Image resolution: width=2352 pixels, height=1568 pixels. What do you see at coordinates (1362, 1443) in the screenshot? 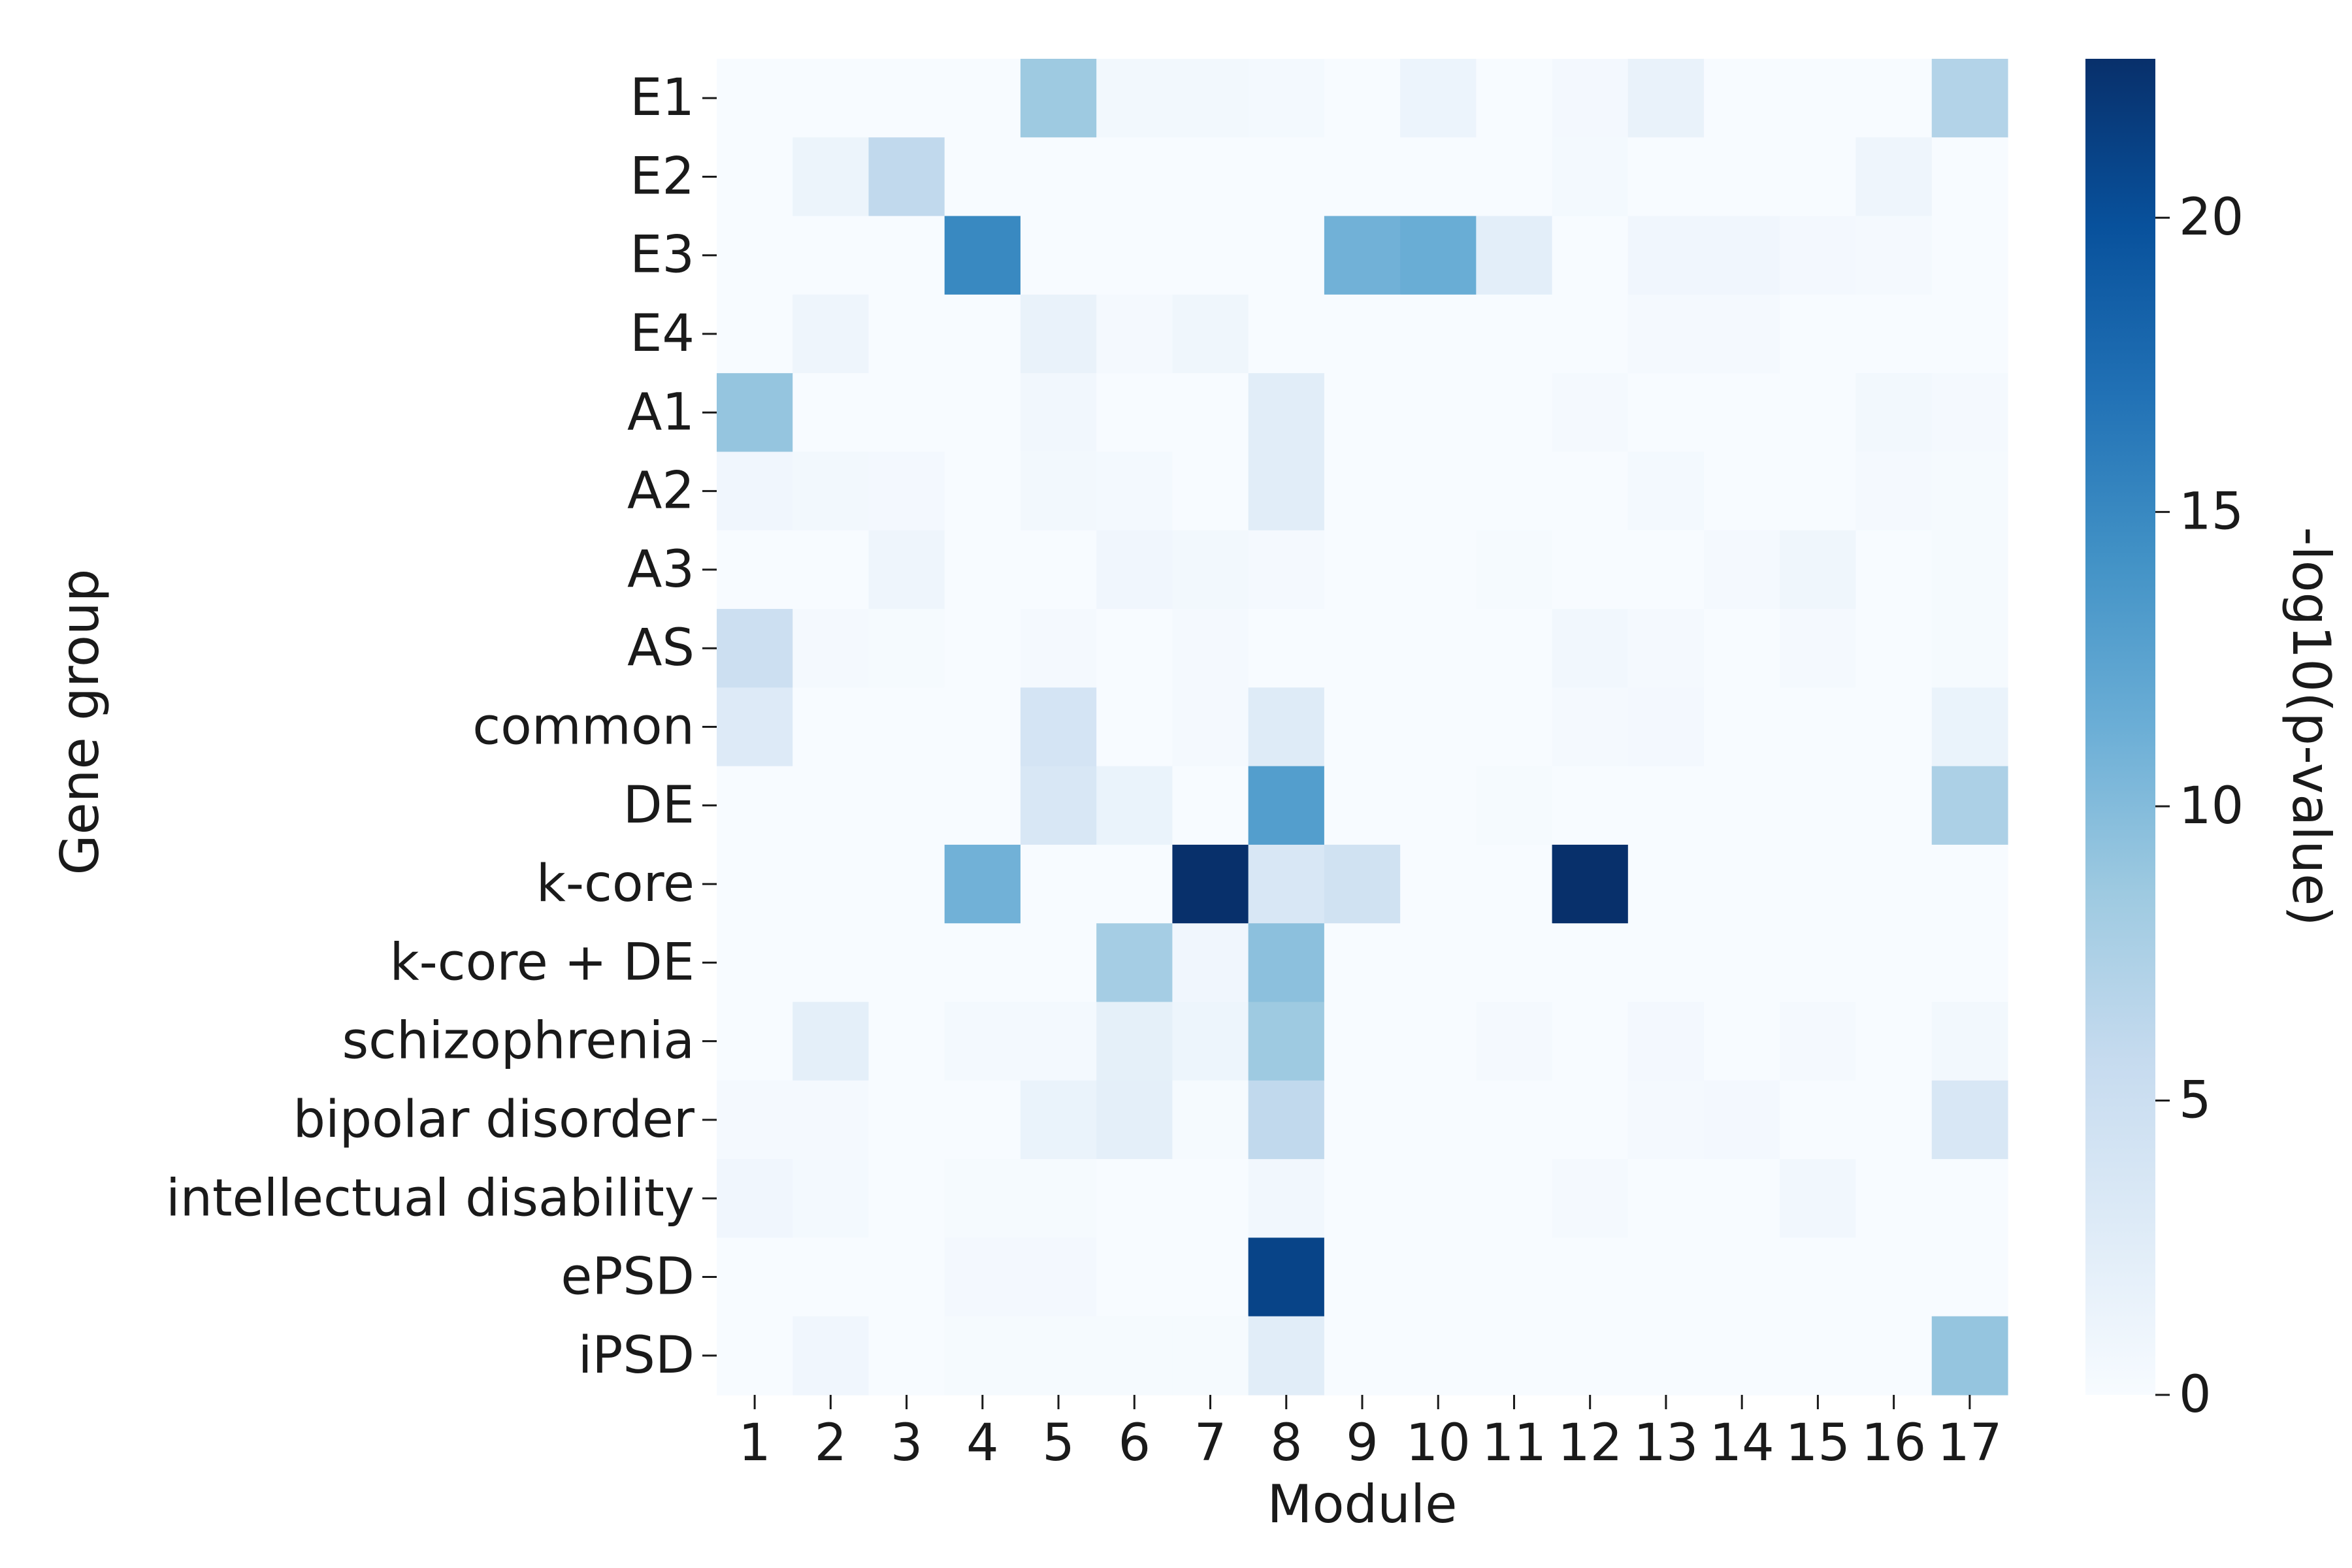
I see `x-tick-label: 9` at bounding box center [1362, 1443].